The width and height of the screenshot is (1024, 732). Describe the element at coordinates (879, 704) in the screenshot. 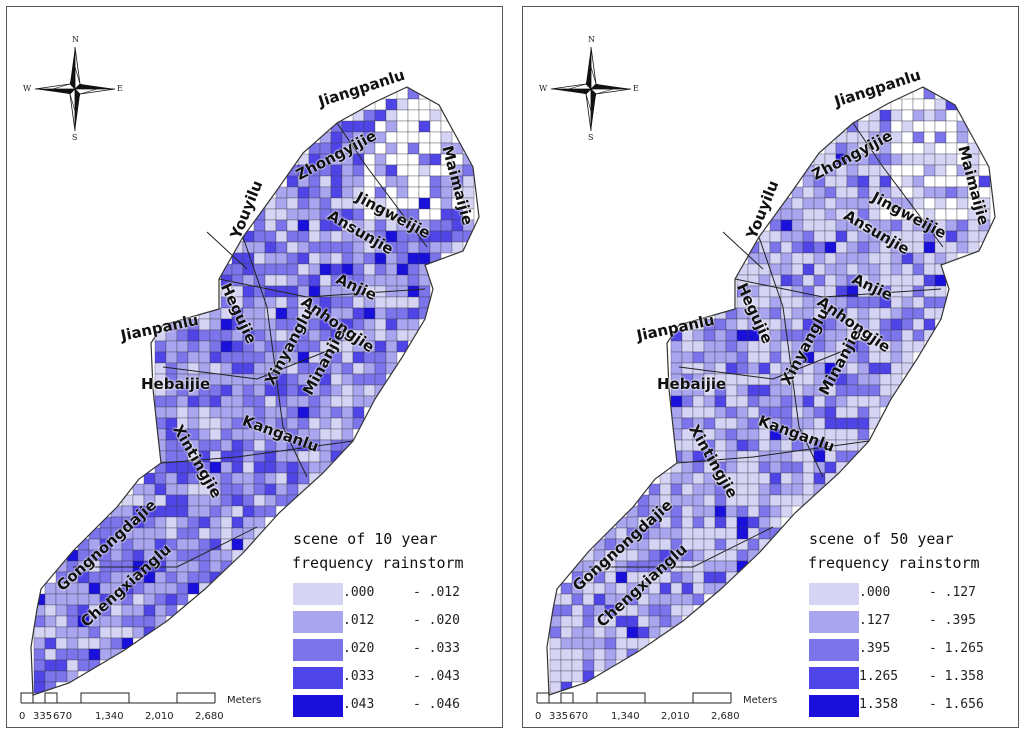

I see `legend-lower: 1.358` at that location.